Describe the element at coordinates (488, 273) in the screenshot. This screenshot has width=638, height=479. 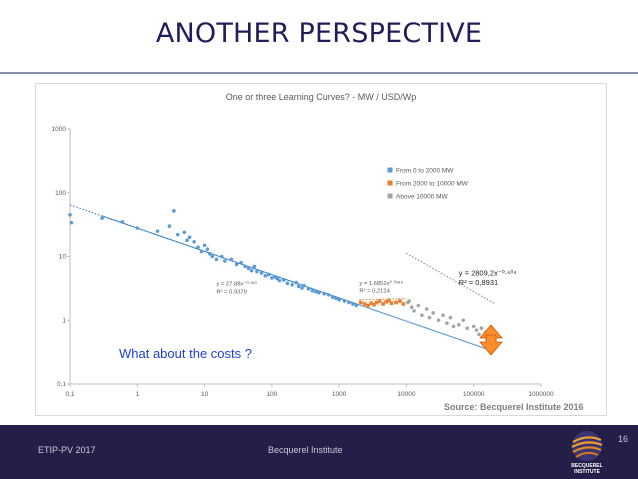
I see `trend-equation: y = 2809,2x⁻⁰·⁶⁰⁴` at that location.